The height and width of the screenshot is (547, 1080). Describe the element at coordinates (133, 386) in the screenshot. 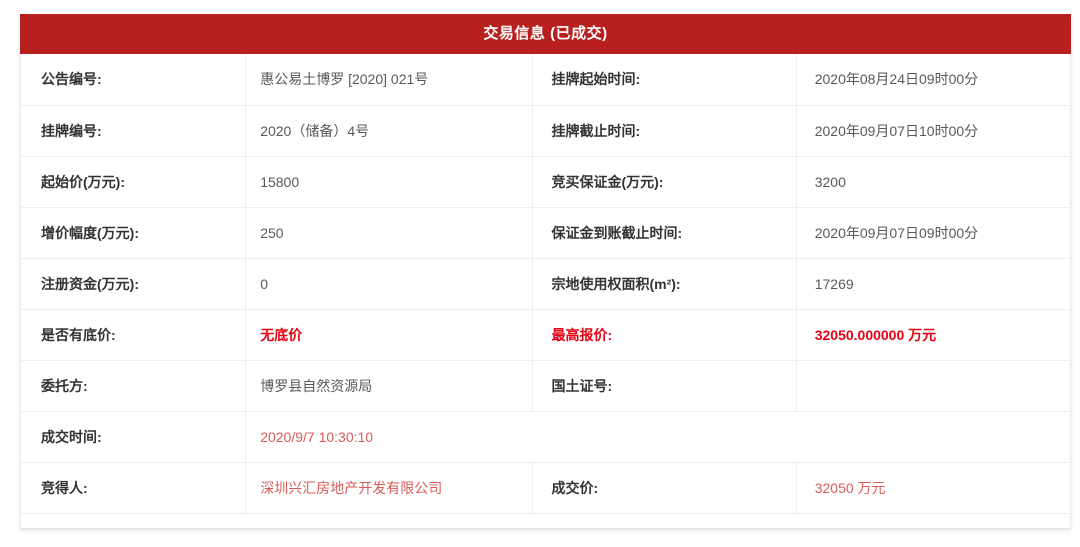

I see `field-label-entrusting-party: 委托方:` at that location.